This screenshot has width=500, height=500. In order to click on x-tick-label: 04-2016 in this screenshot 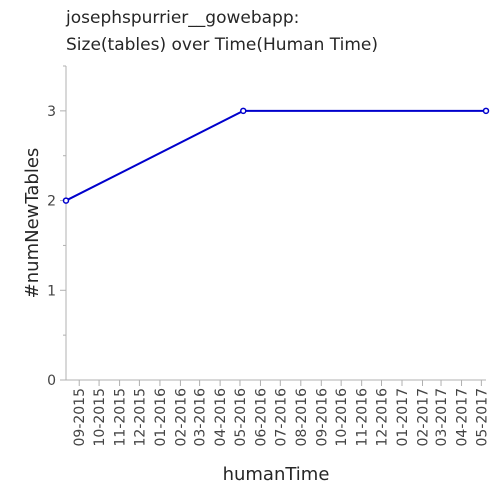, I will do `click(221, 417)`.